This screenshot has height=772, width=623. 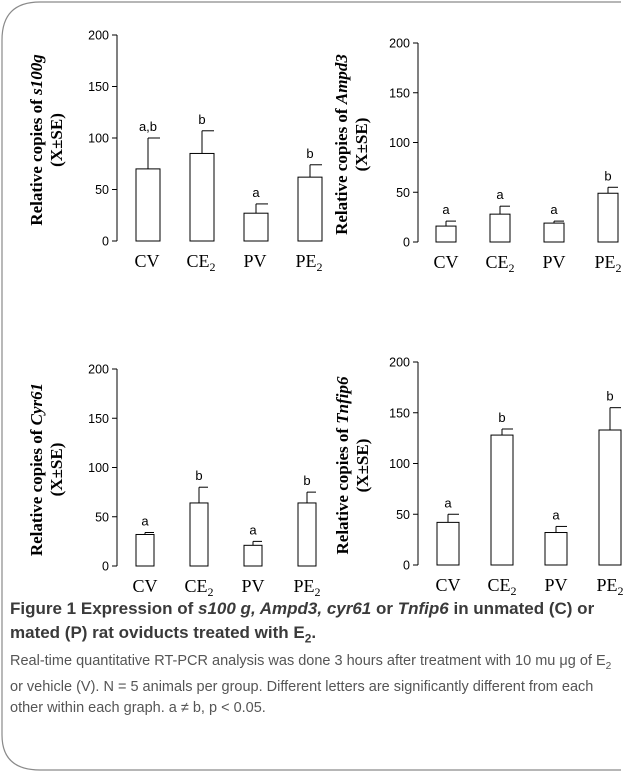 What do you see at coordinates (36, 140) in the screenshot?
I see `y-axis-label: Relative copies of s100g` at bounding box center [36, 140].